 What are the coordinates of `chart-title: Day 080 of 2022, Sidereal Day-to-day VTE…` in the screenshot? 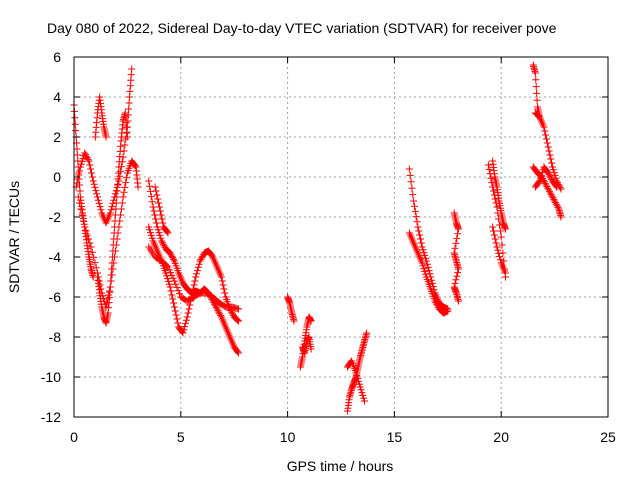 It's located at (302, 28).